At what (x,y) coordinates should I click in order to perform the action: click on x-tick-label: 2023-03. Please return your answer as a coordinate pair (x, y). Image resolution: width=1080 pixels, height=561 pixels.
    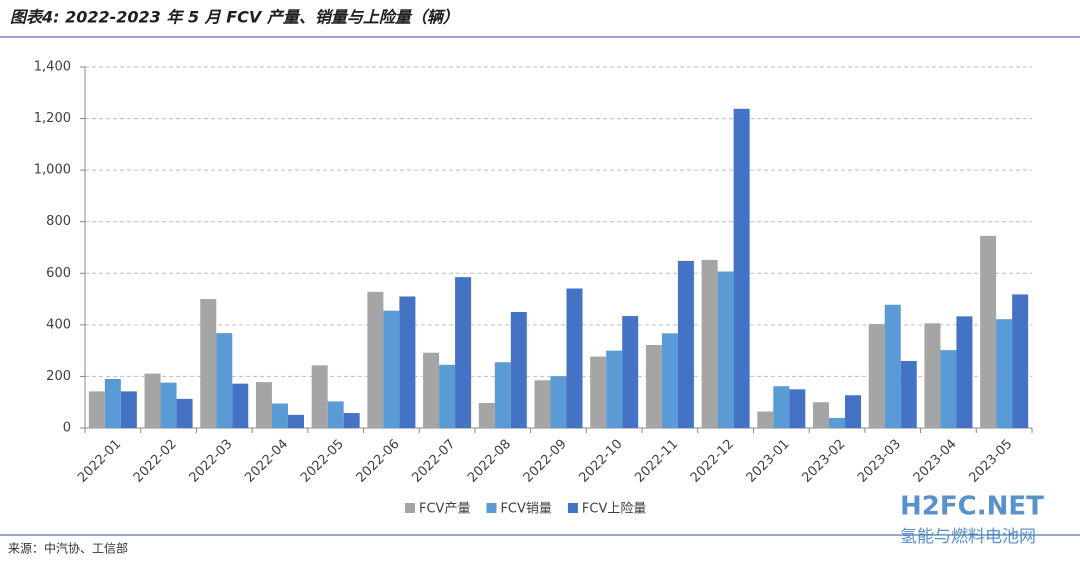
    Looking at the image, I should click on (879, 461).